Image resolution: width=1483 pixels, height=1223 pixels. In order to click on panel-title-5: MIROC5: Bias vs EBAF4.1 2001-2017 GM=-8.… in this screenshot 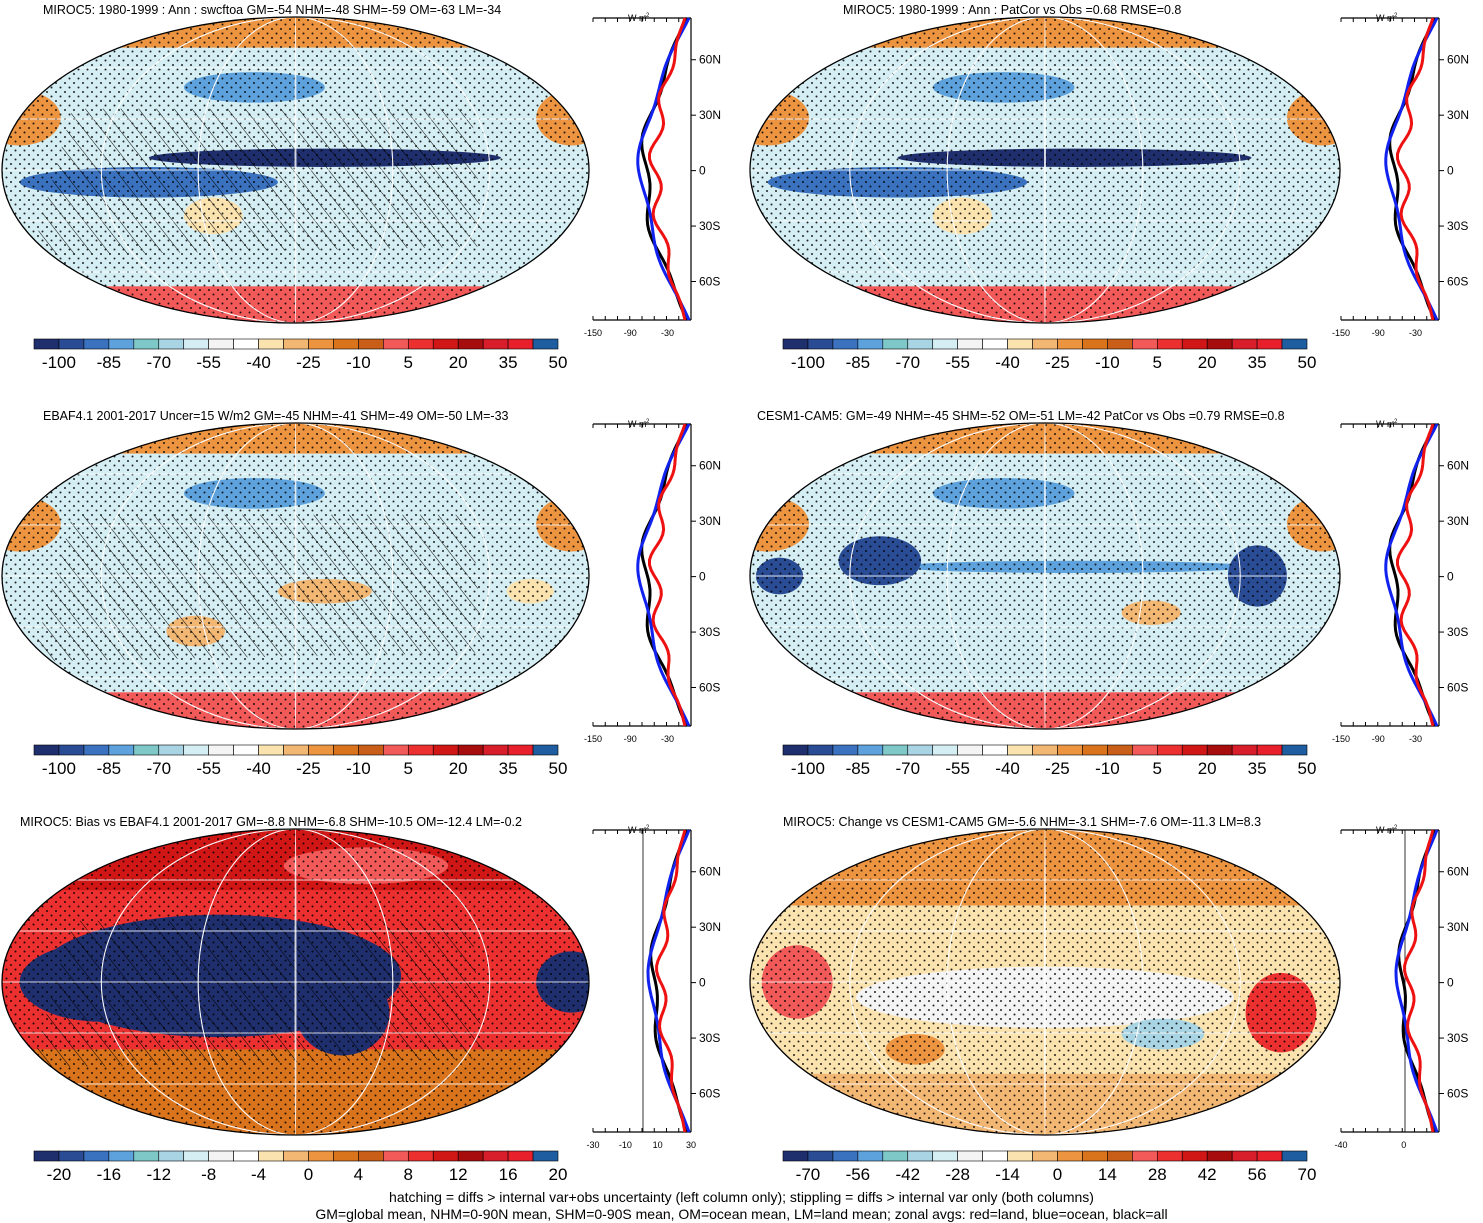, I will do `click(271, 822)`.